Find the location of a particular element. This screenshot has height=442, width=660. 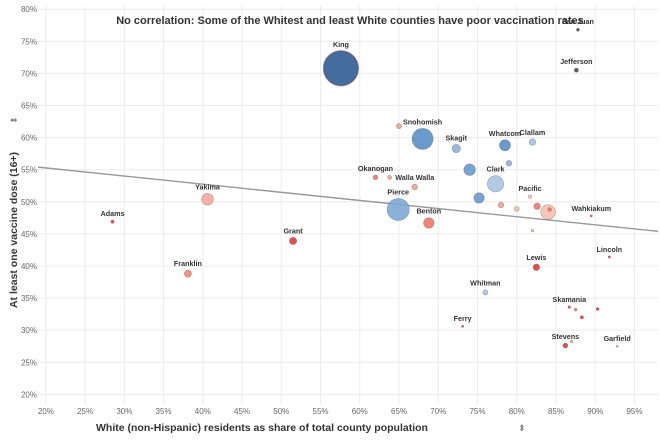

point-label-ferry: Ferry is located at coordinates (463, 318).